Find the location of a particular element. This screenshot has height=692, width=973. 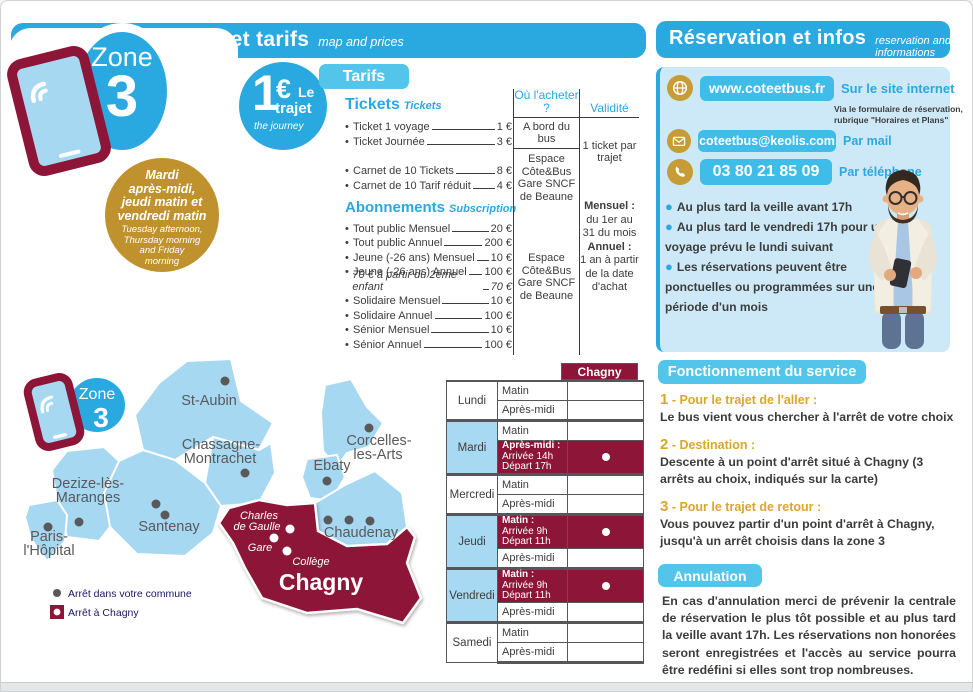

svg-text: Maranges is located at coordinates (88, 498).